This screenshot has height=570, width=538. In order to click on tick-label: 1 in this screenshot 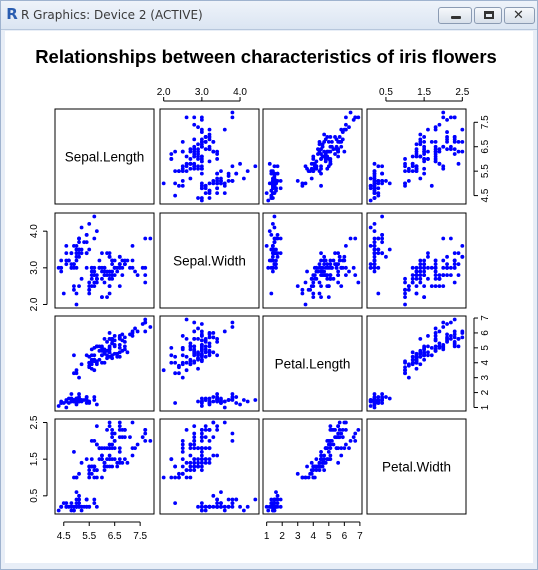, I will do `click(485, 407)`.